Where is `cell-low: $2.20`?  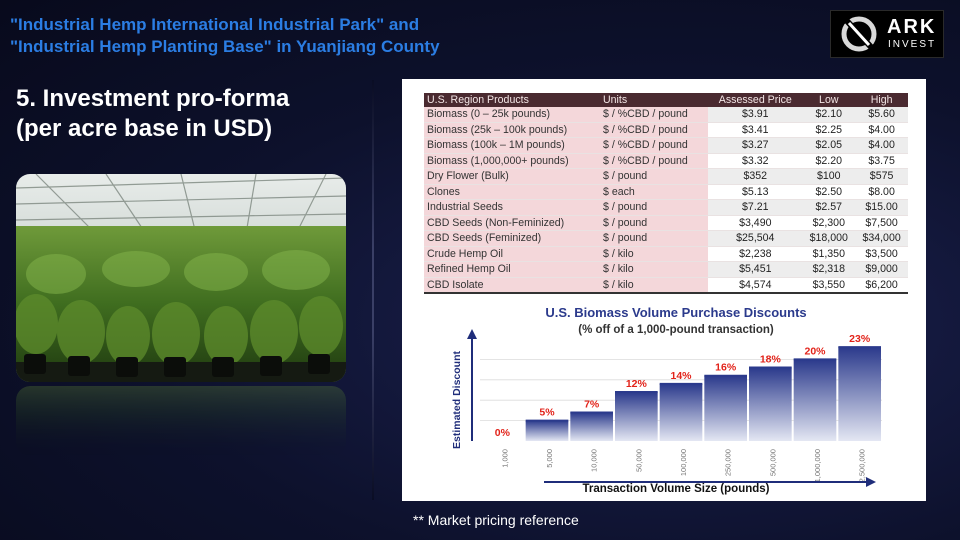
cell-low: $2.20 is located at coordinates (829, 161).